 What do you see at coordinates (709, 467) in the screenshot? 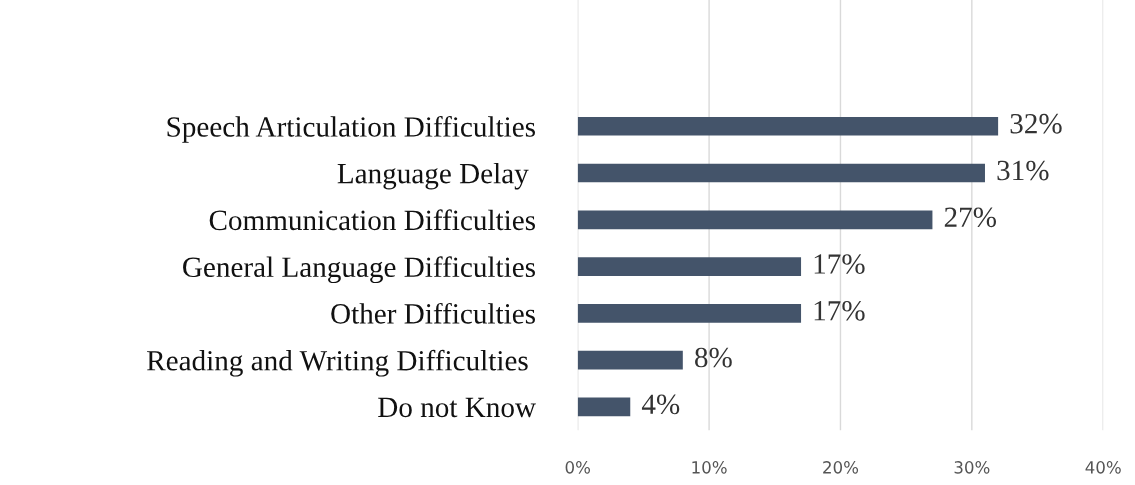
I see `x-tick-label: 10%` at bounding box center [709, 467].